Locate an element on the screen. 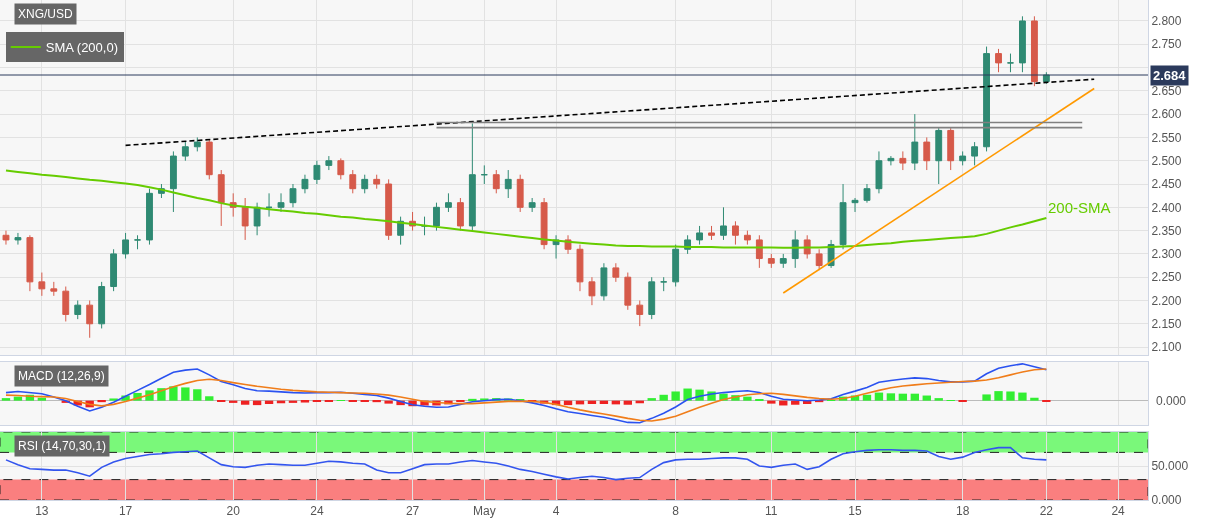 The image size is (1207, 526). x-tick-label: 20 is located at coordinates (233, 511).